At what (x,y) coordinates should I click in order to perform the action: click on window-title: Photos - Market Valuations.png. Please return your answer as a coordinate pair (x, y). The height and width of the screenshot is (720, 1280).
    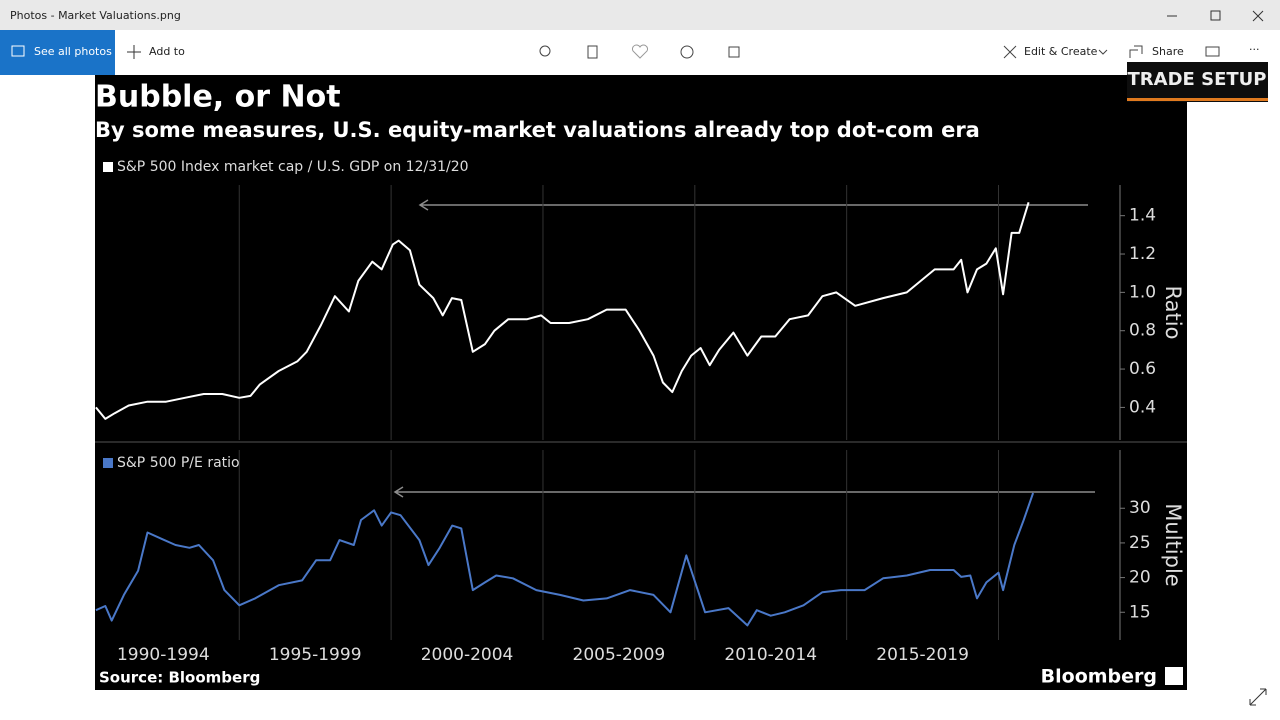
    Looking at the image, I should click on (95, 15).